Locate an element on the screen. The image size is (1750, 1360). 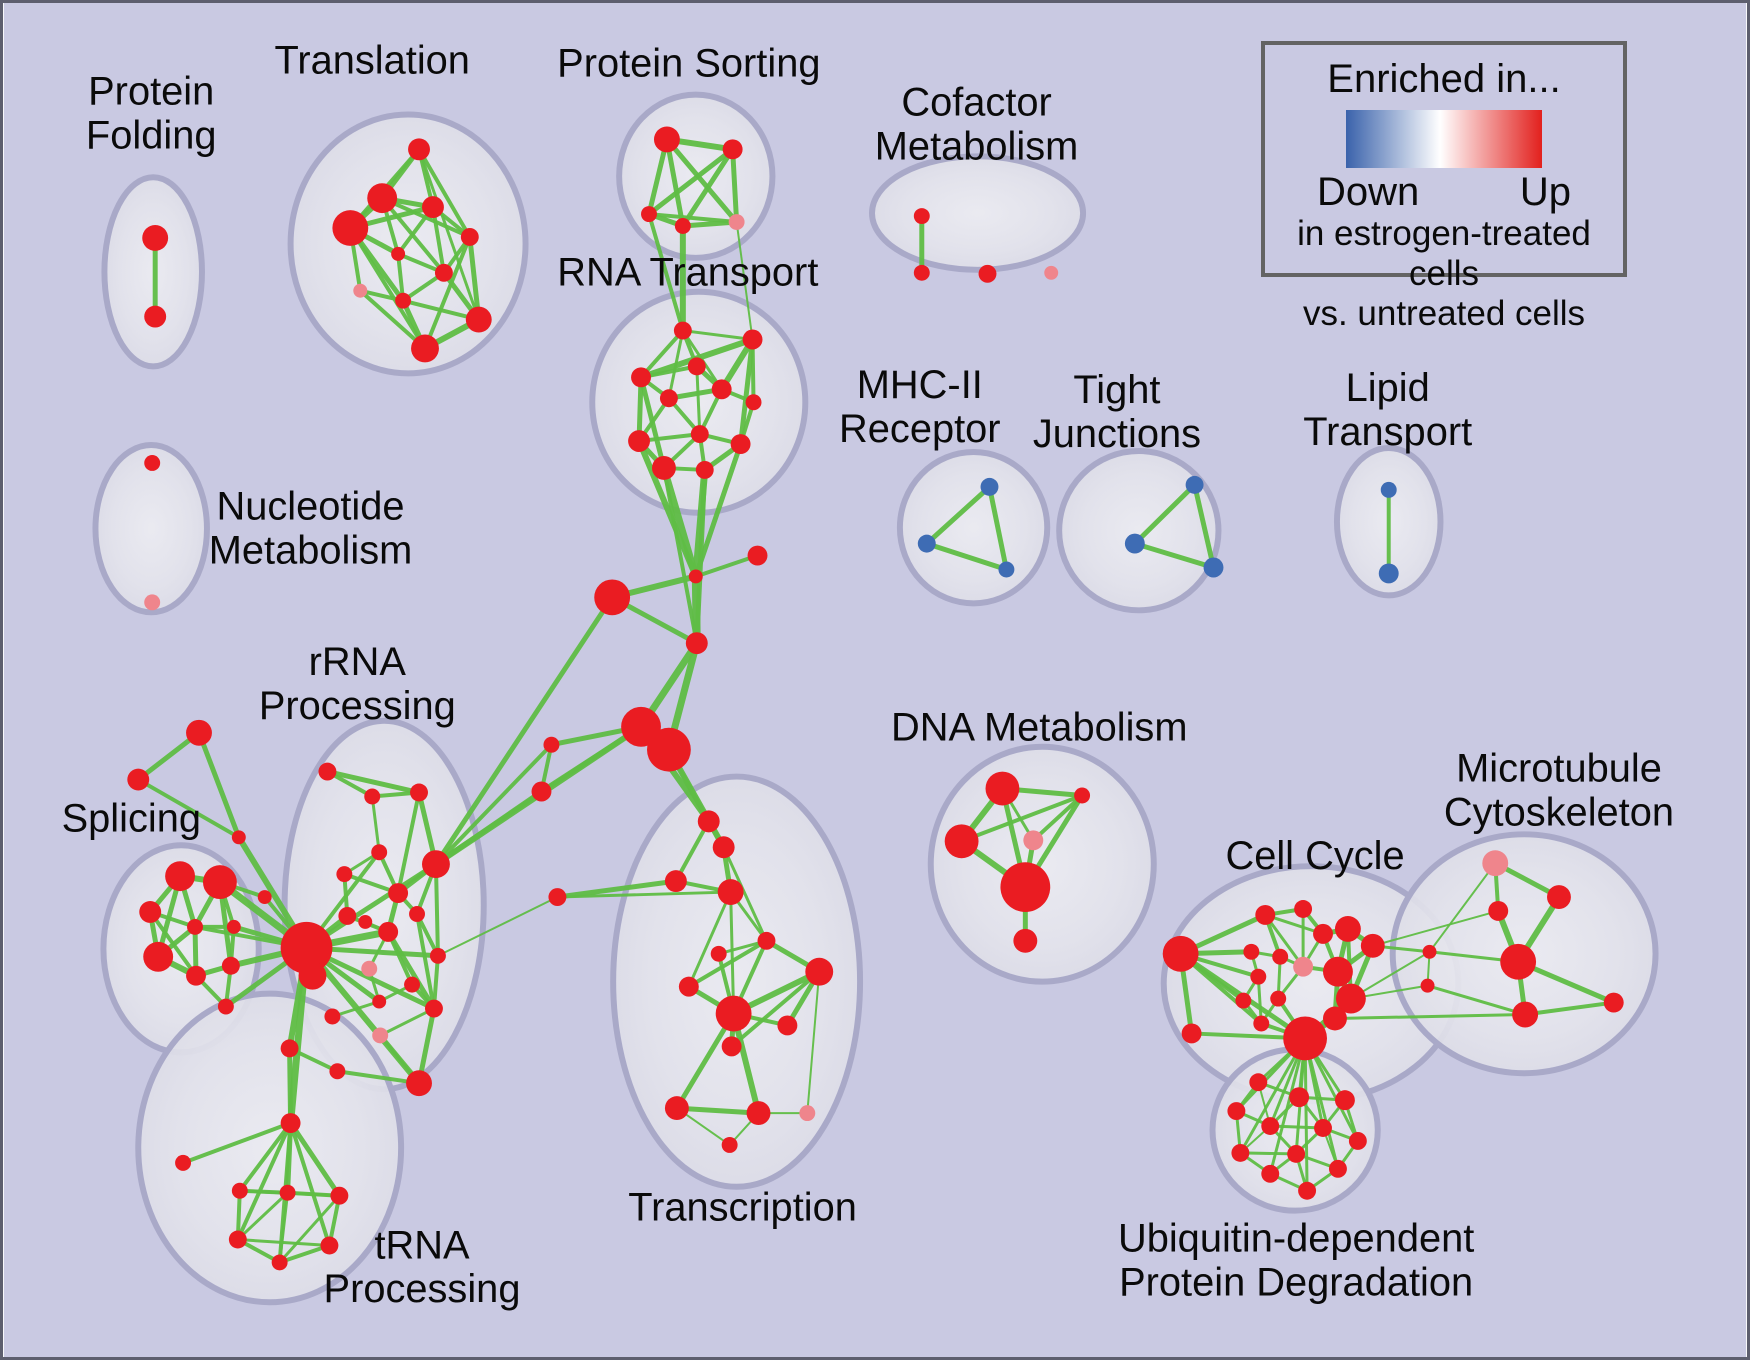
network-node-TC15 is located at coordinates (729, 1144).